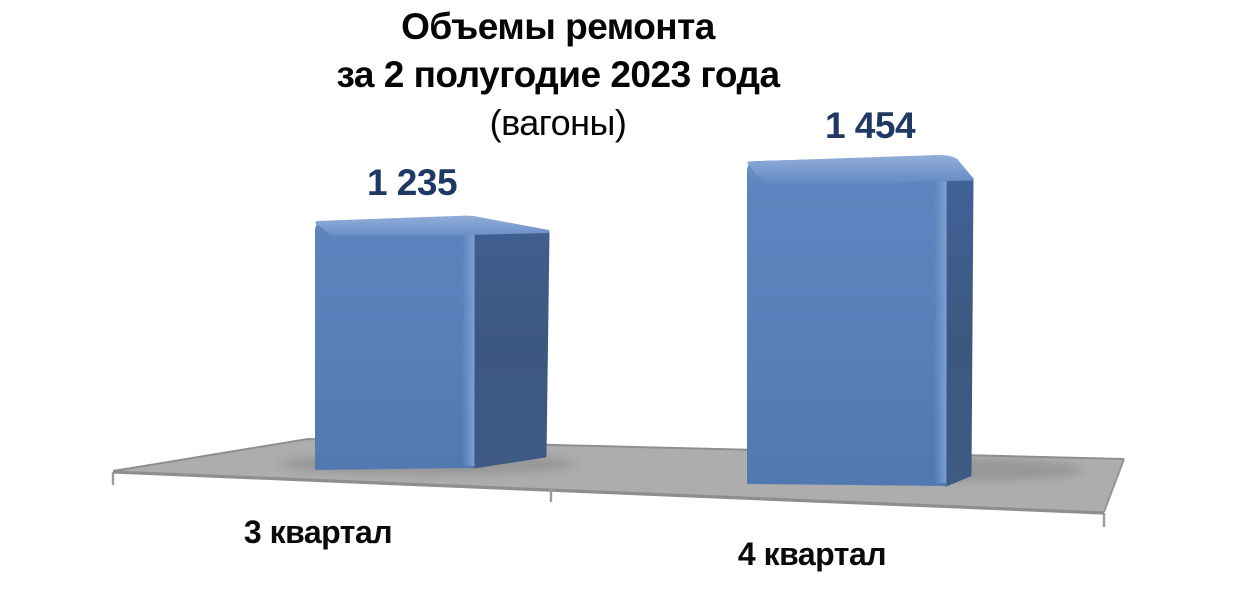 This screenshot has height=600, width=1254. What do you see at coordinates (511, 342) in the screenshot?
I see `bar-q3-side-face` at bounding box center [511, 342].